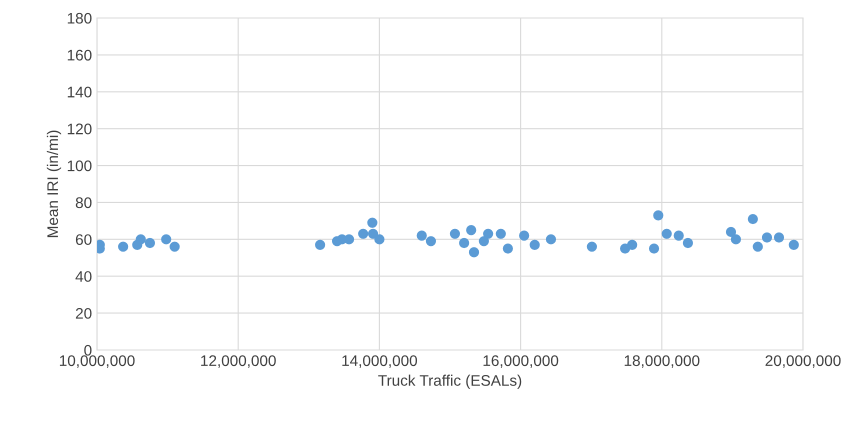  Describe the element at coordinates (84, 240) in the screenshot. I see `y-tick-label: 60` at that location.